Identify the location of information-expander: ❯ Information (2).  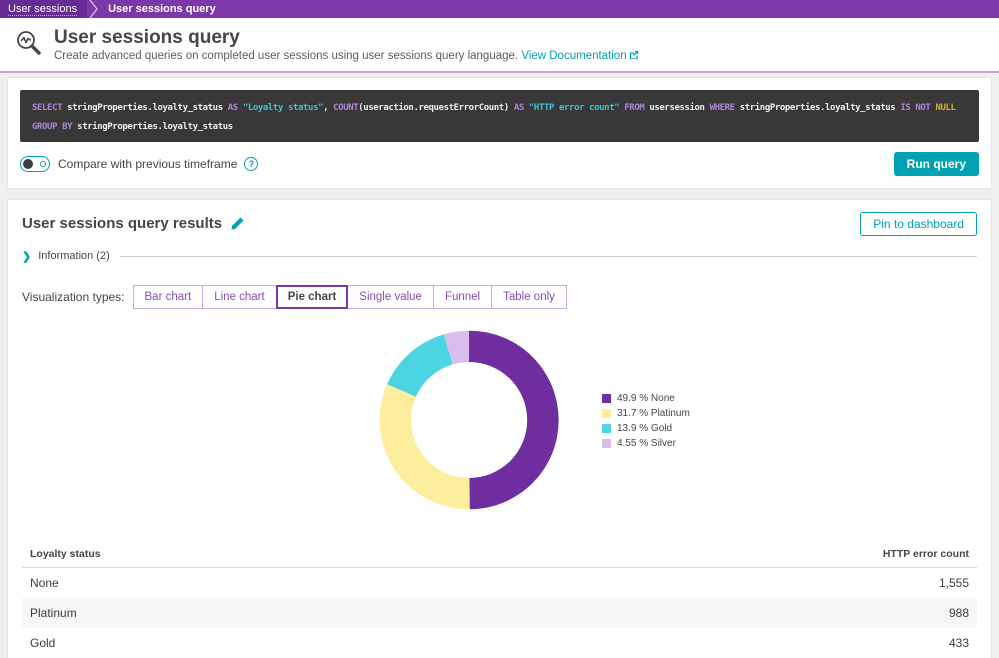
(499, 256).